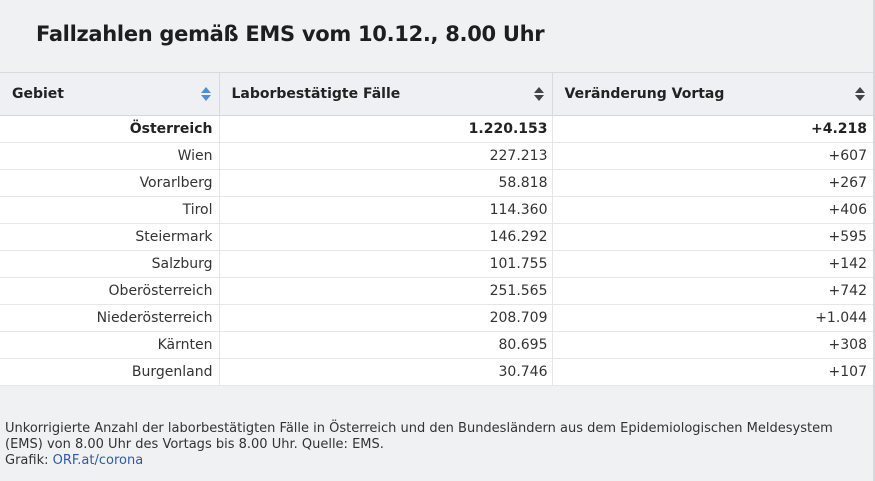 This screenshot has height=481, width=875. Describe the element at coordinates (110, 183) in the screenshot. I see `cell-gebiet: Vorarlberg` at that location.